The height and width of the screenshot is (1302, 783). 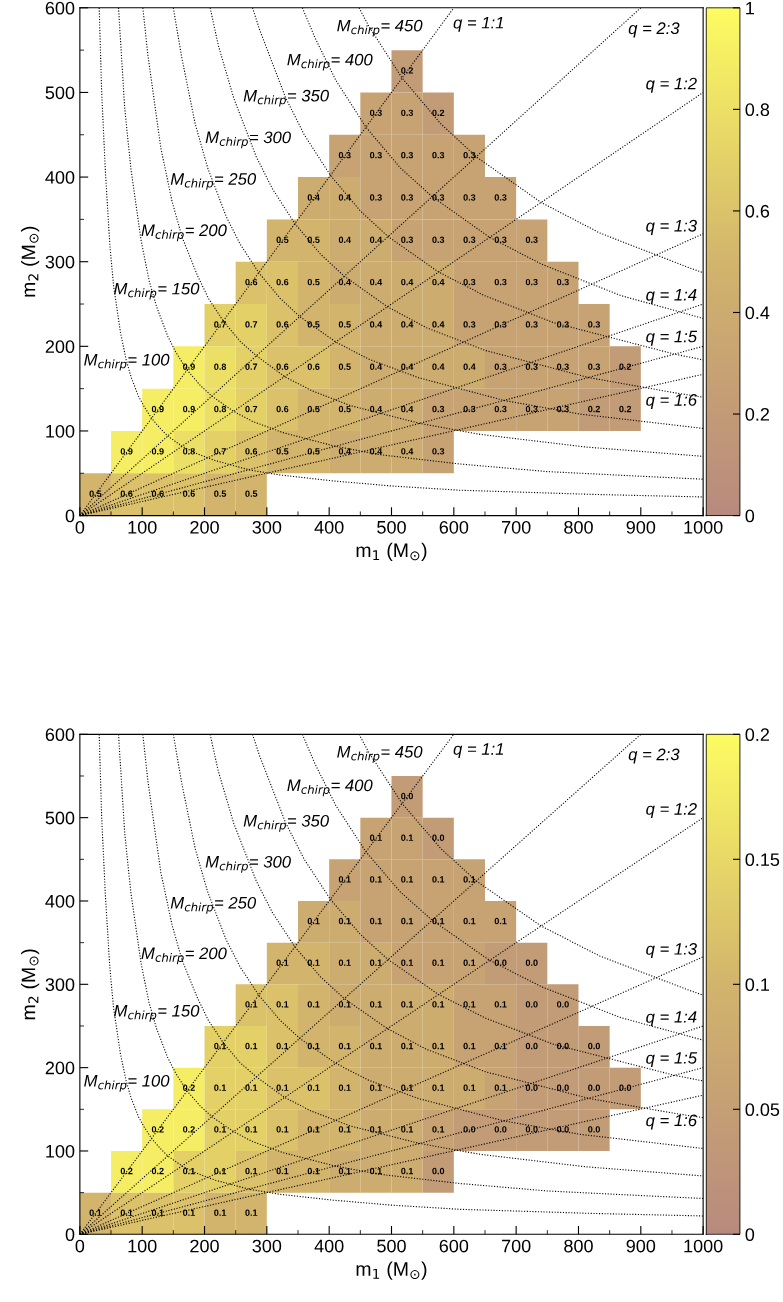 I want to click on x-tick-label: 900, so click(x=641, y=1246).